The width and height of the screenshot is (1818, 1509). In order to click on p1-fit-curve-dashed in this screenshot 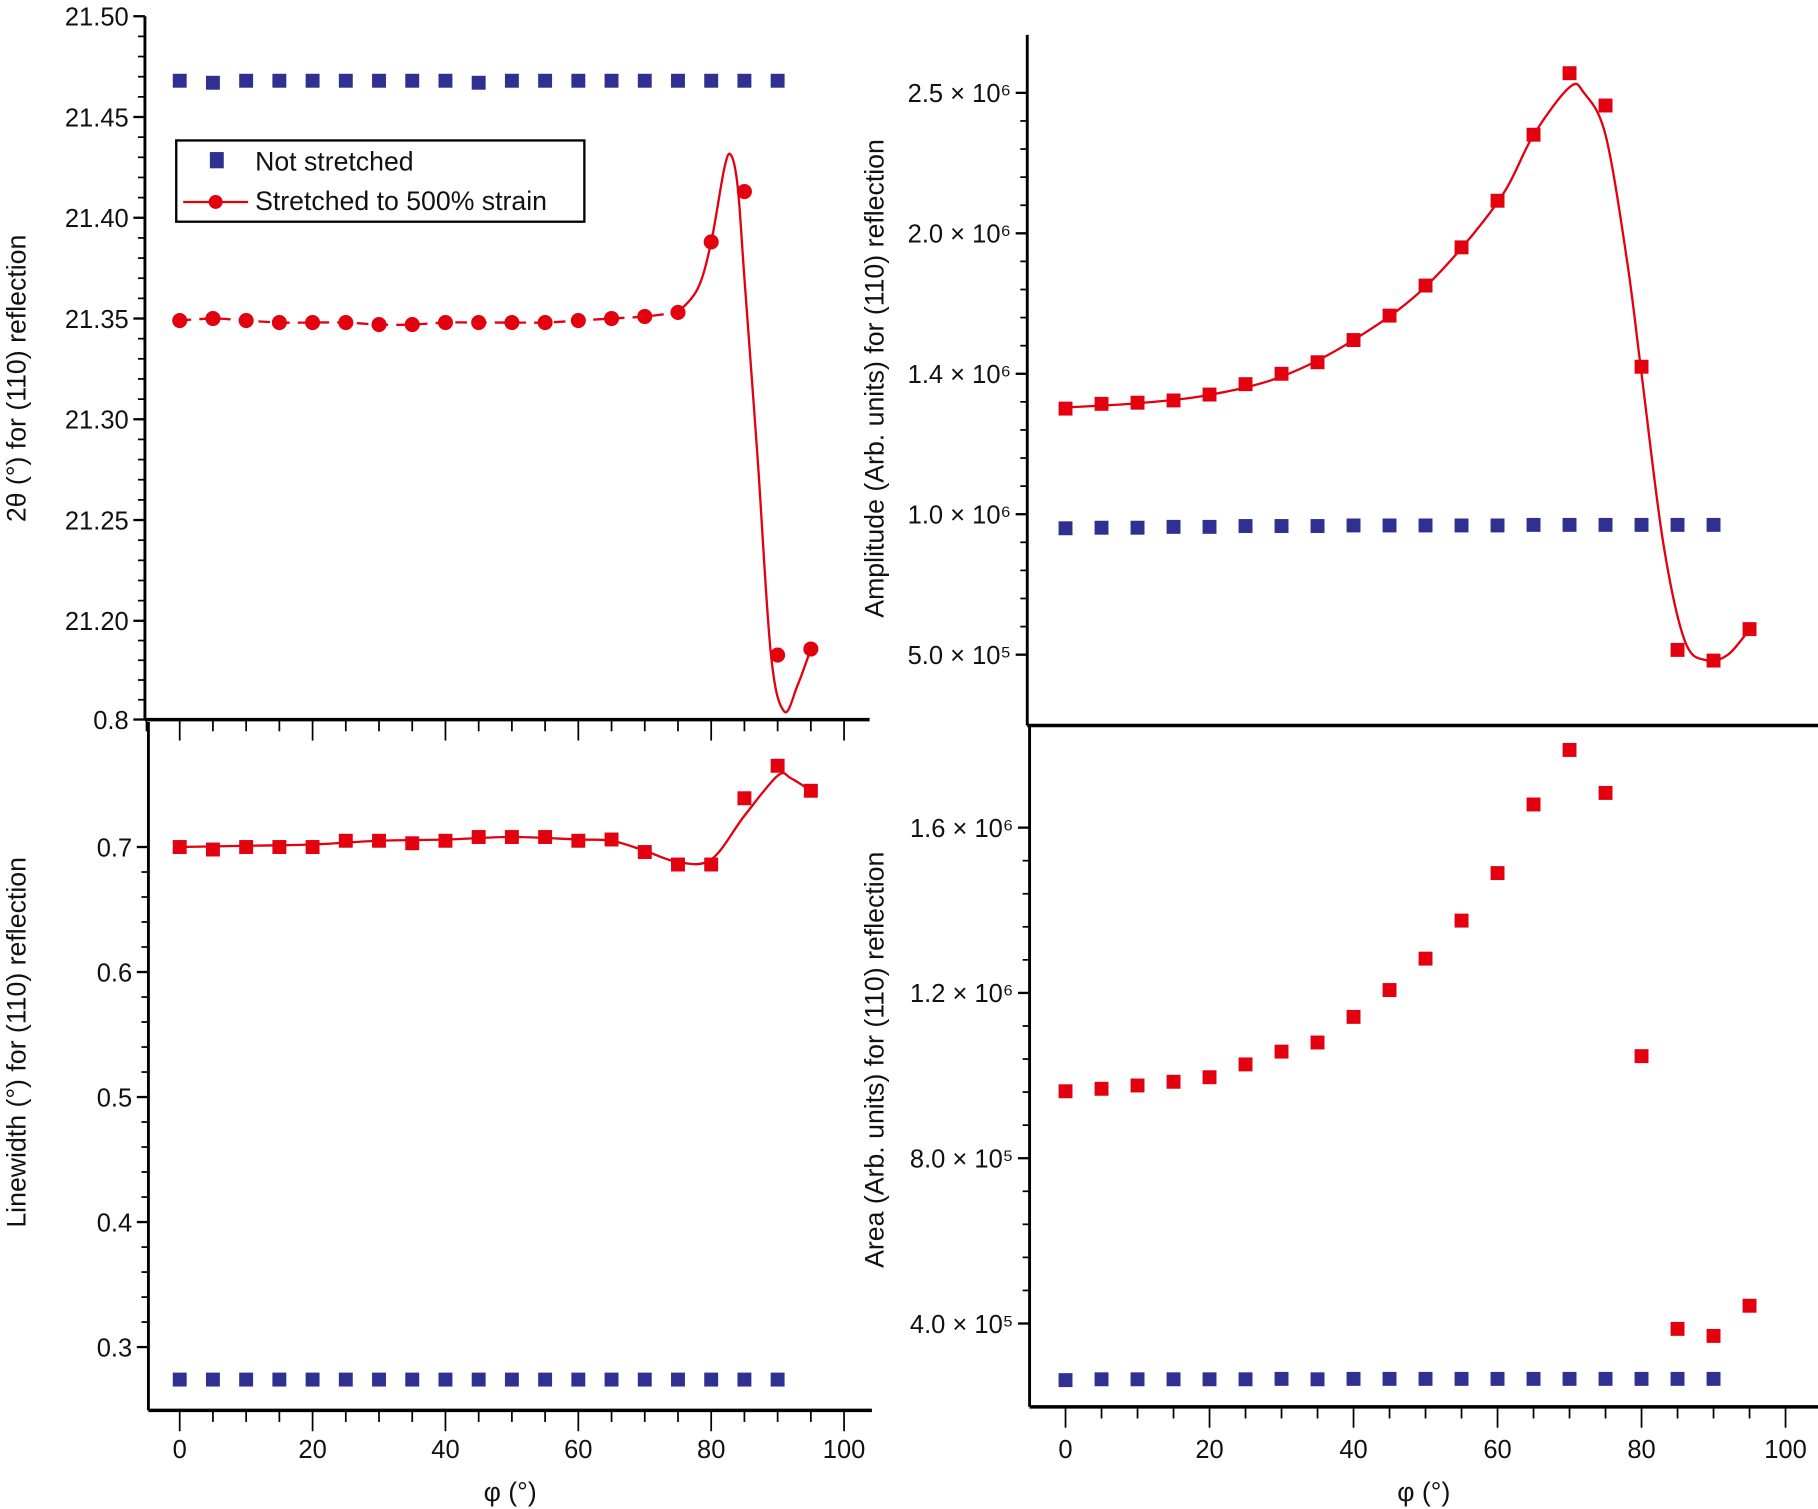, I will do `click(429, 318)`.